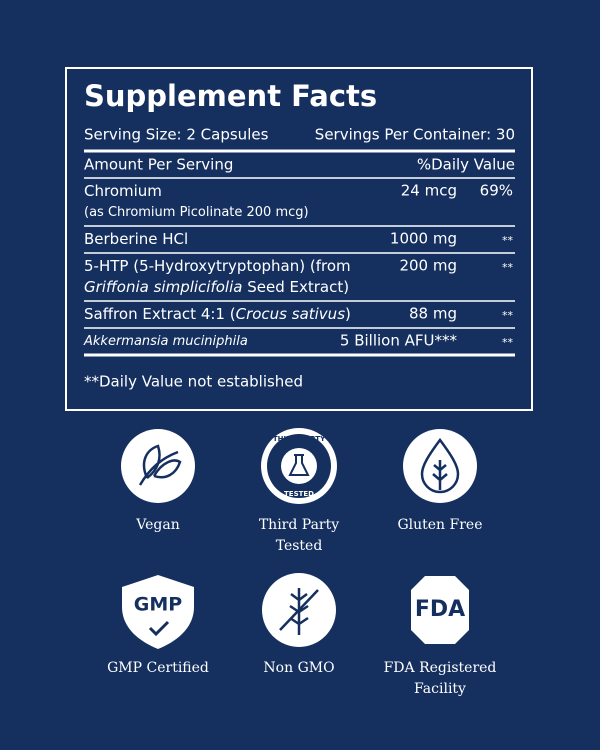  Describe the element at coordinates (299, 494) in the screenshot. I see `icon-text: TESTED` at that location.